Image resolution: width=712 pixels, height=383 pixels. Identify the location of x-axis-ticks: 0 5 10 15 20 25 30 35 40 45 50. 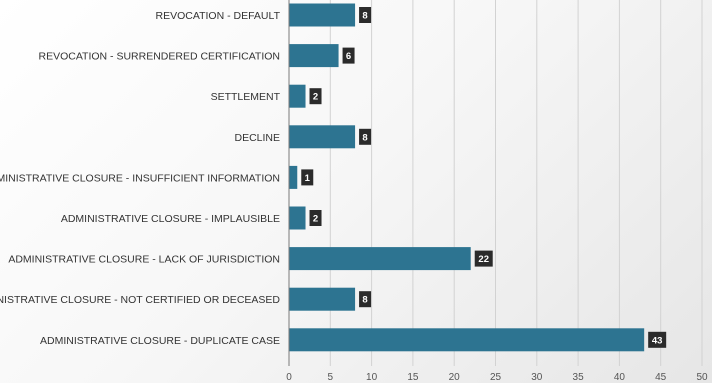
(497, 377).